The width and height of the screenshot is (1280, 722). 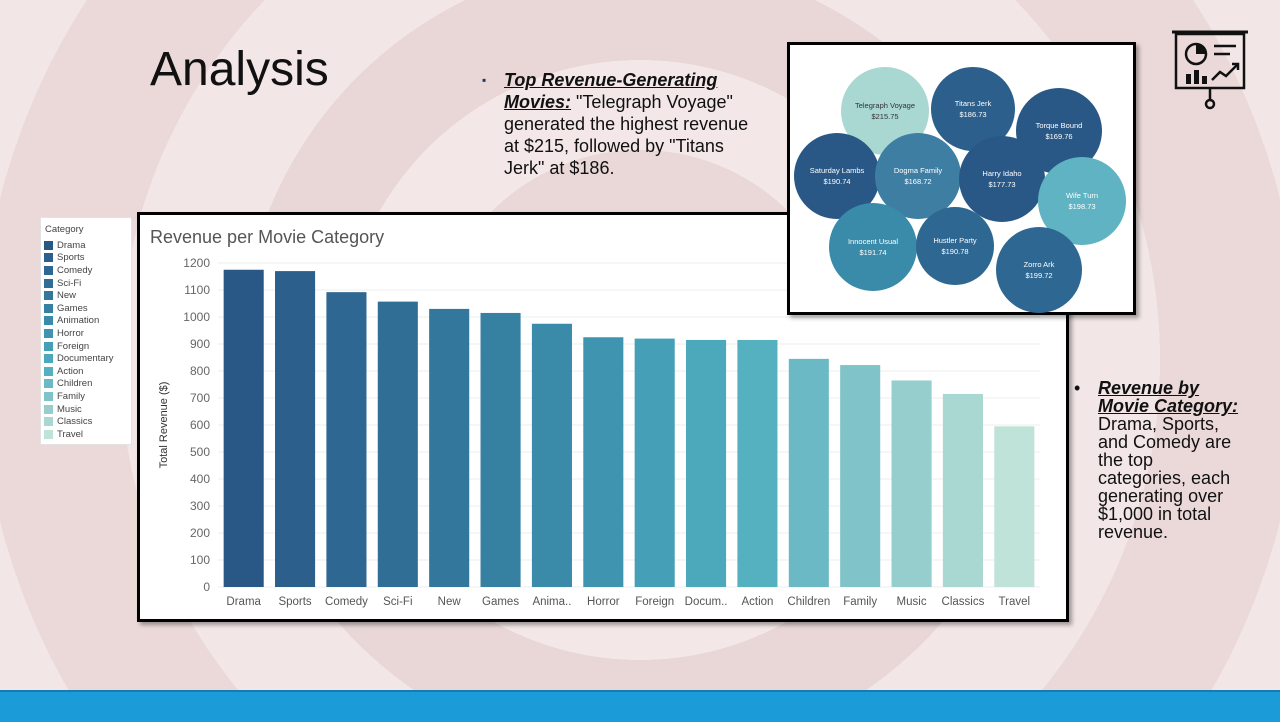 What do you see at coordinates (200, 425) in the screenshot?
I see `y-tick-label: 600` at bounding box center [200, 425].